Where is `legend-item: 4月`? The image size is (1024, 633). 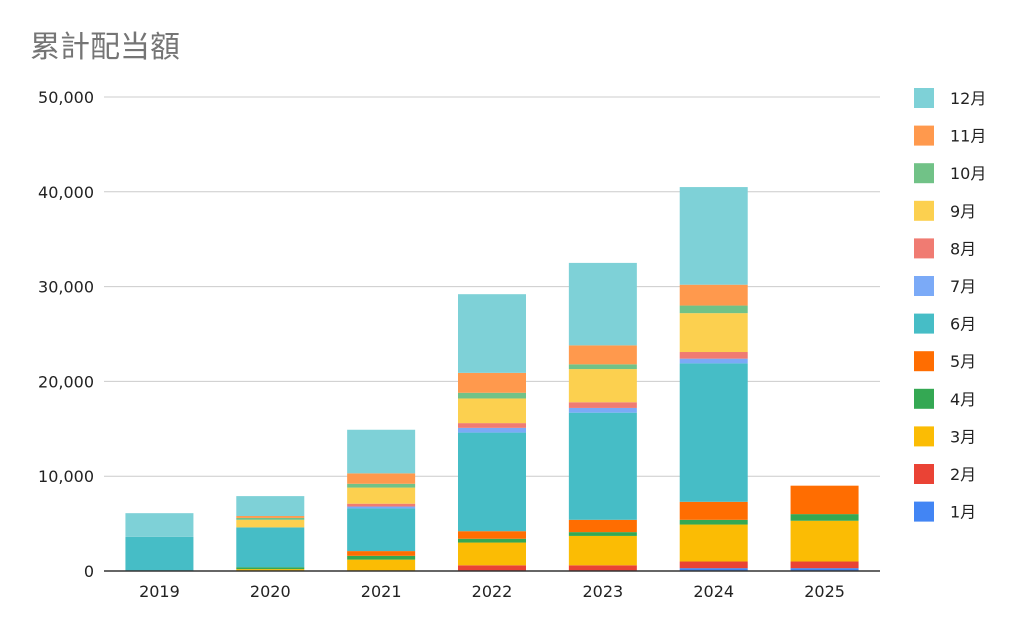 legend-item: 4月 is located at coordinates (945, 398).